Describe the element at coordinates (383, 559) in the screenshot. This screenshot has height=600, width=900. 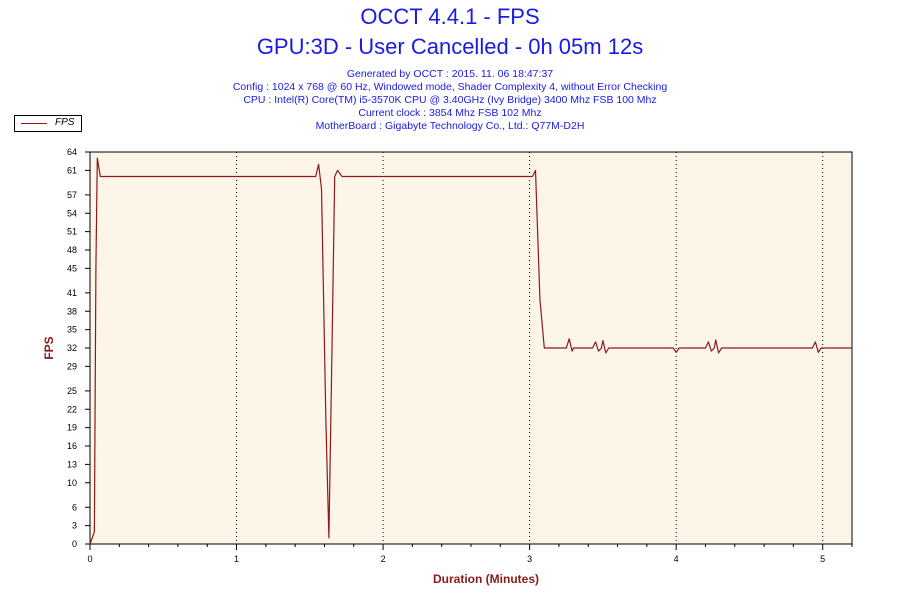
I see `x-tick-label: 2` at that location.